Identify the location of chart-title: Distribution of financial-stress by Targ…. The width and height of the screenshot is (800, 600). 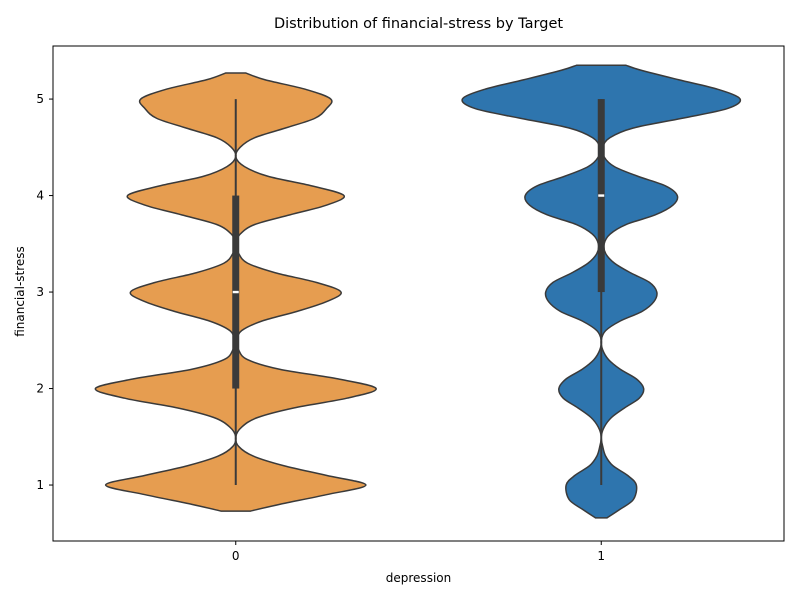
(418, 24).